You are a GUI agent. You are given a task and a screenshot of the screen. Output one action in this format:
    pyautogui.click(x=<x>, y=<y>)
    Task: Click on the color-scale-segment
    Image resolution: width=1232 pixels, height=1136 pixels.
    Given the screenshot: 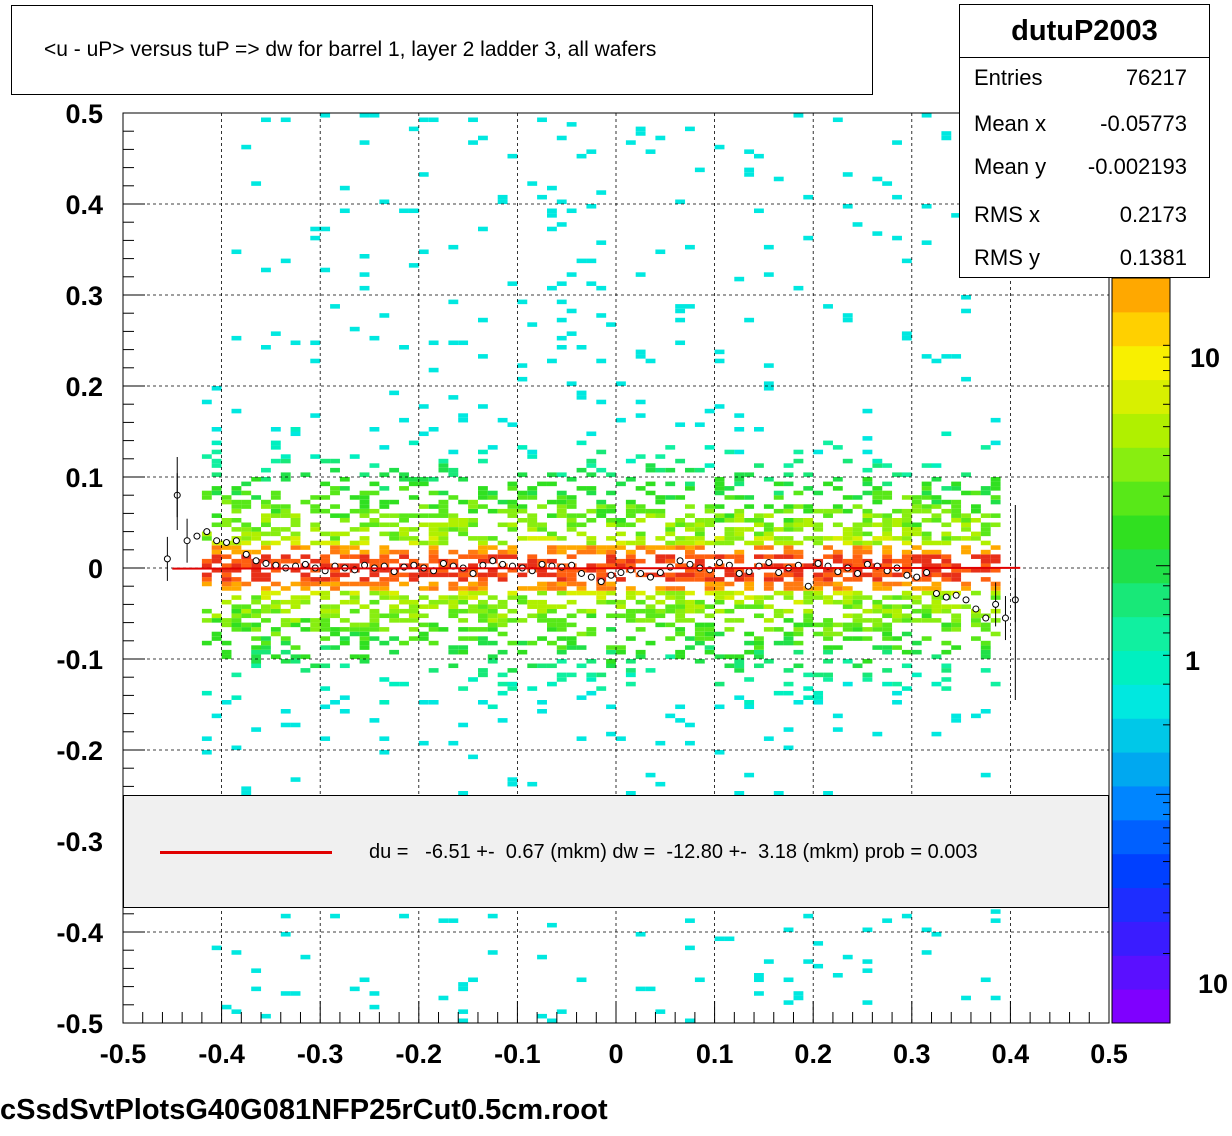 What is the action you would take?
    pyautogui.click(x=1141, y=667)
    